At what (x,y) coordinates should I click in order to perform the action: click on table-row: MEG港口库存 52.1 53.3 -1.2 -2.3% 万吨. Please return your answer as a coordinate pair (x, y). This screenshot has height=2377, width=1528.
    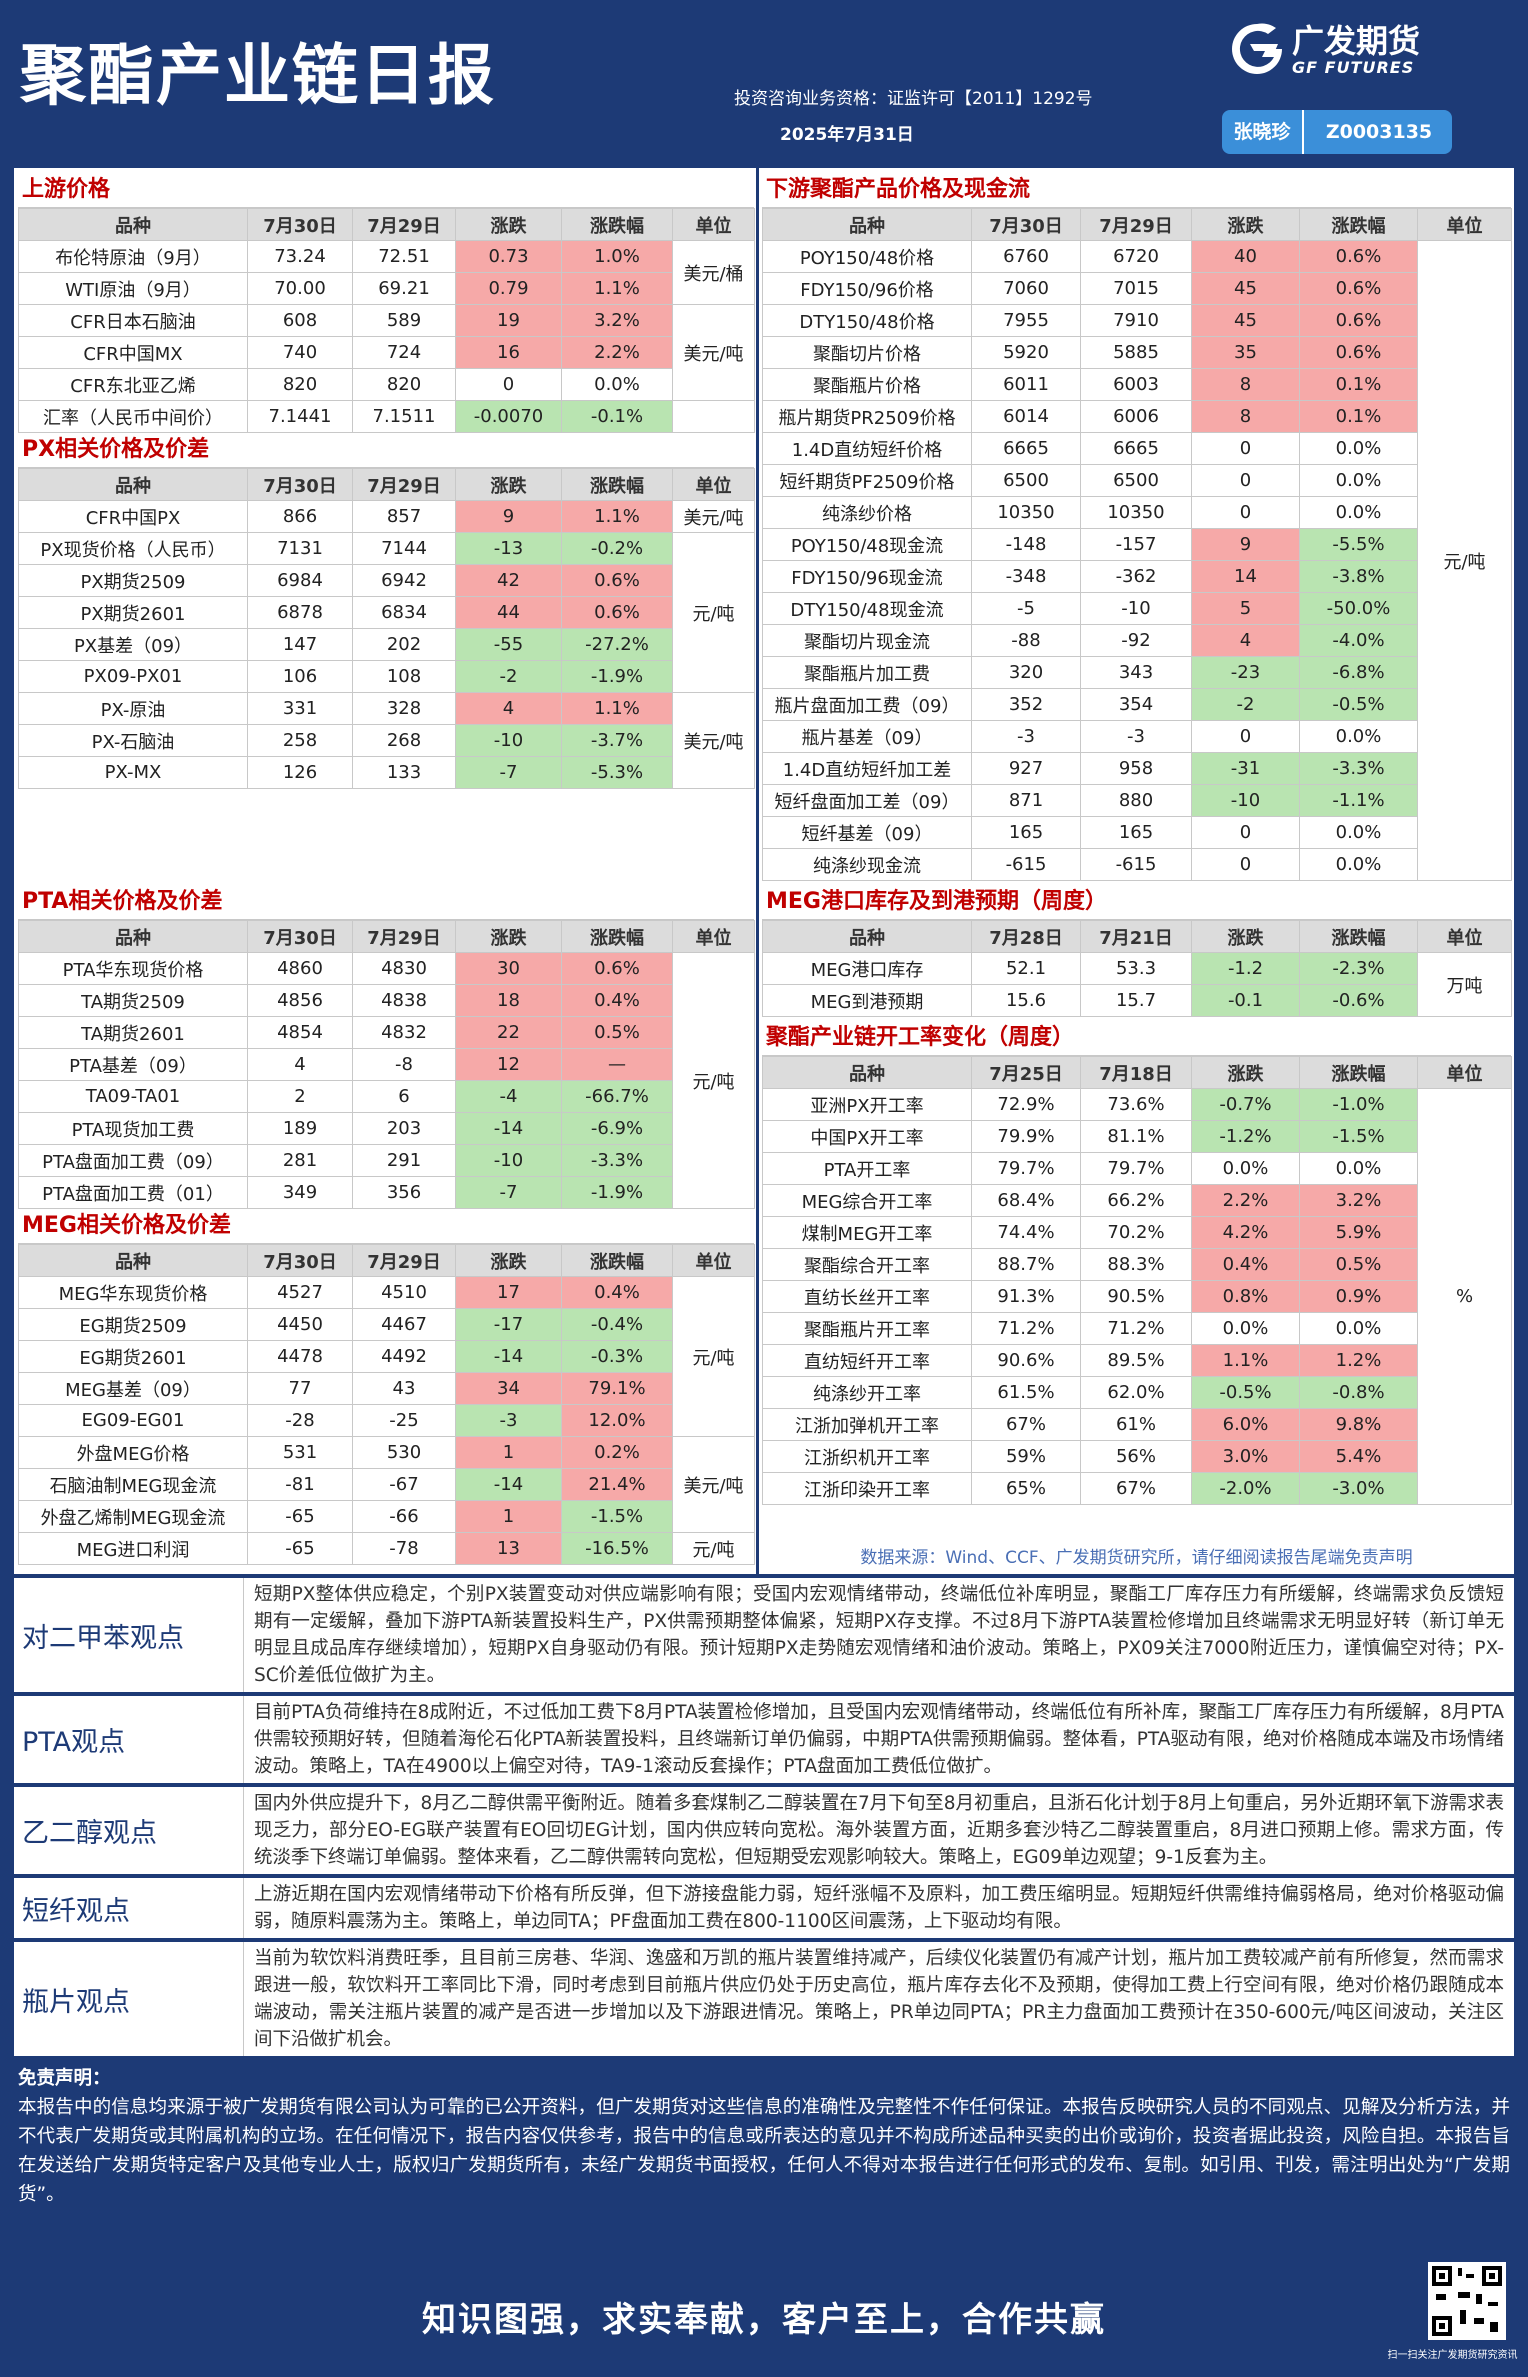
    Looking at the image, I should click on (1137, 984).